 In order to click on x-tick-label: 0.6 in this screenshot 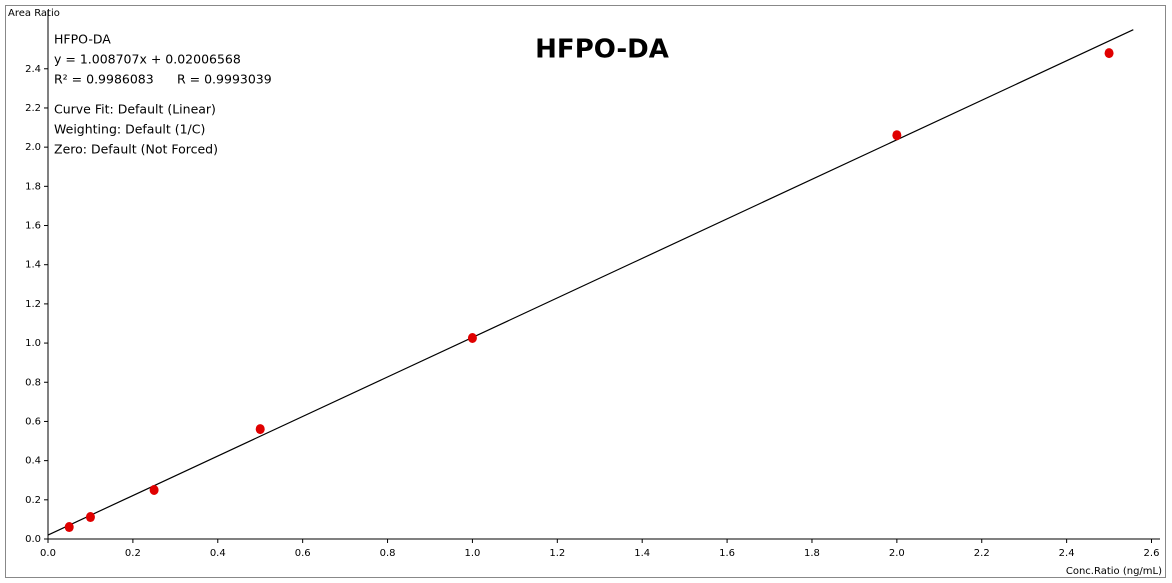, I will do `click(303, 553)`.